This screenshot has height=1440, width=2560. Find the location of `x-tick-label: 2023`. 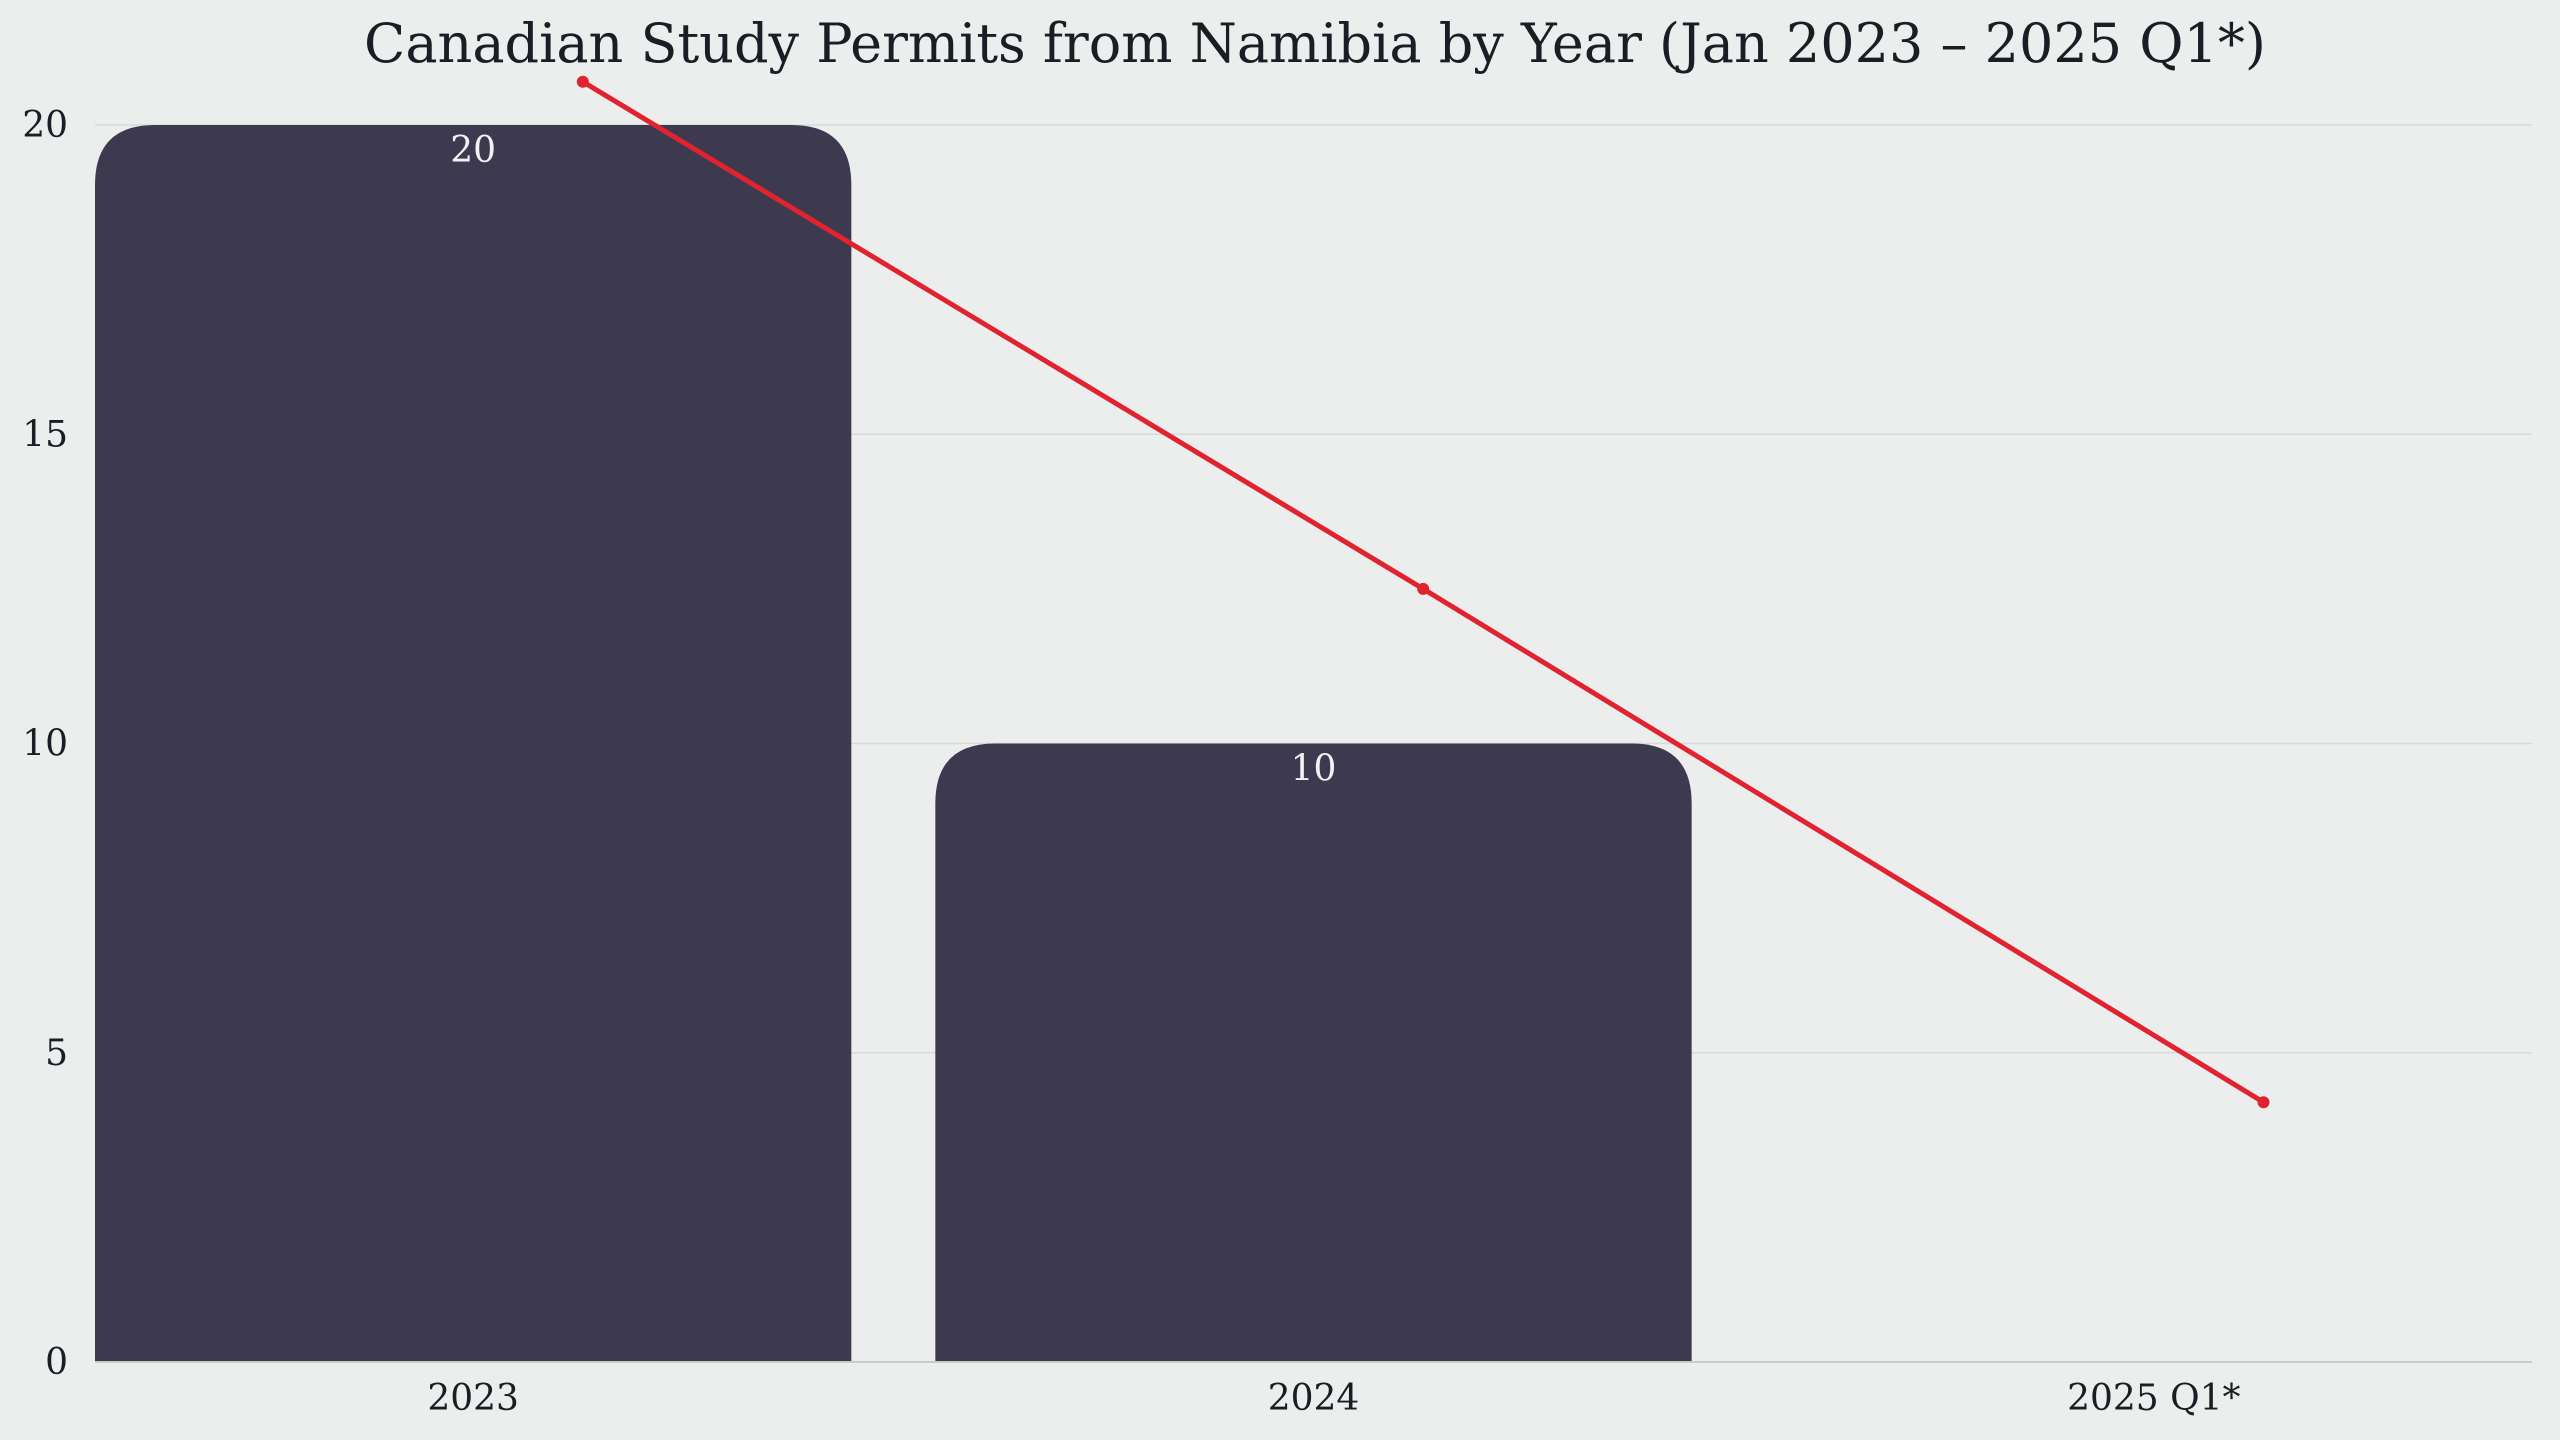

x-tick-label: 2023 is located at coordinates (473, 1398).